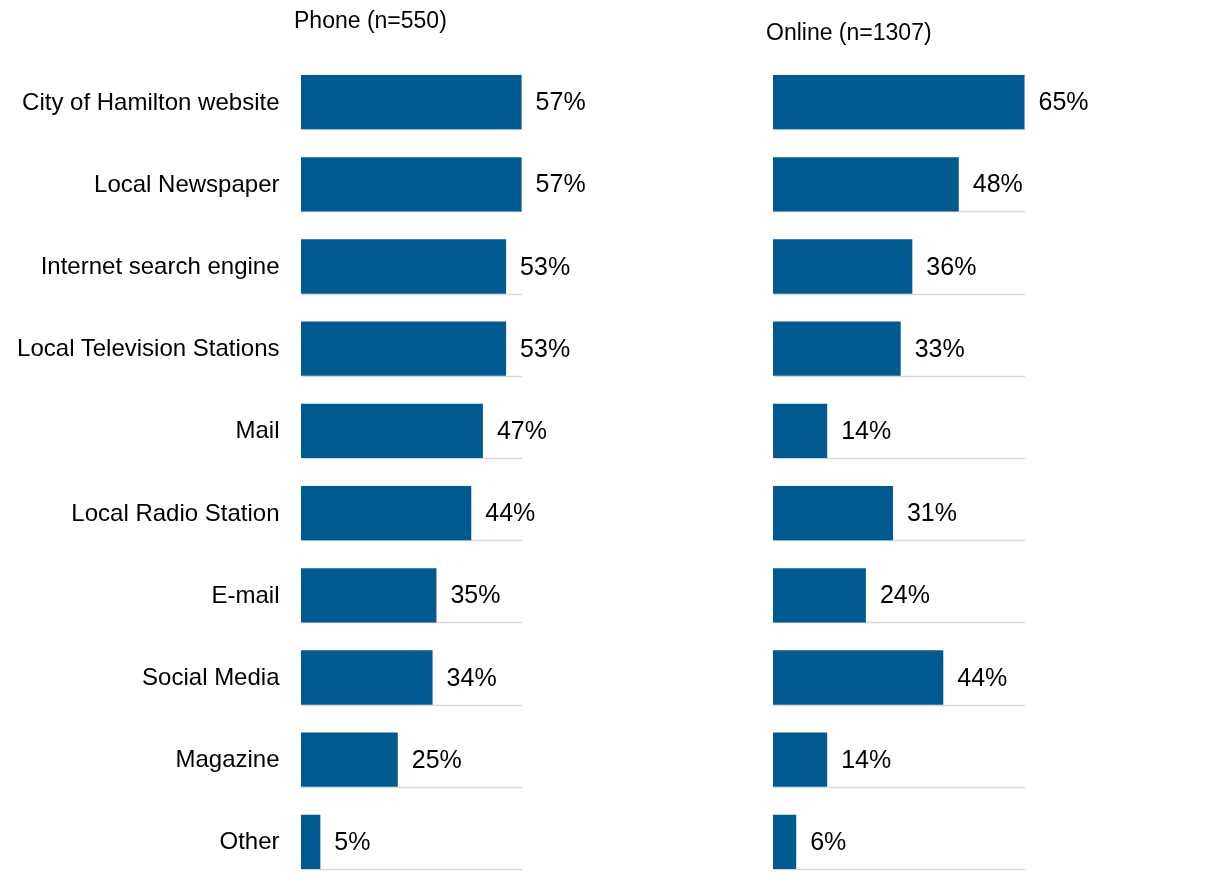 This screenshot has height=879, width=1223. What do you see at coordinates (471, 676) in the screenshot?
I see `data-label: 34%` at bounding box center [471, 676].